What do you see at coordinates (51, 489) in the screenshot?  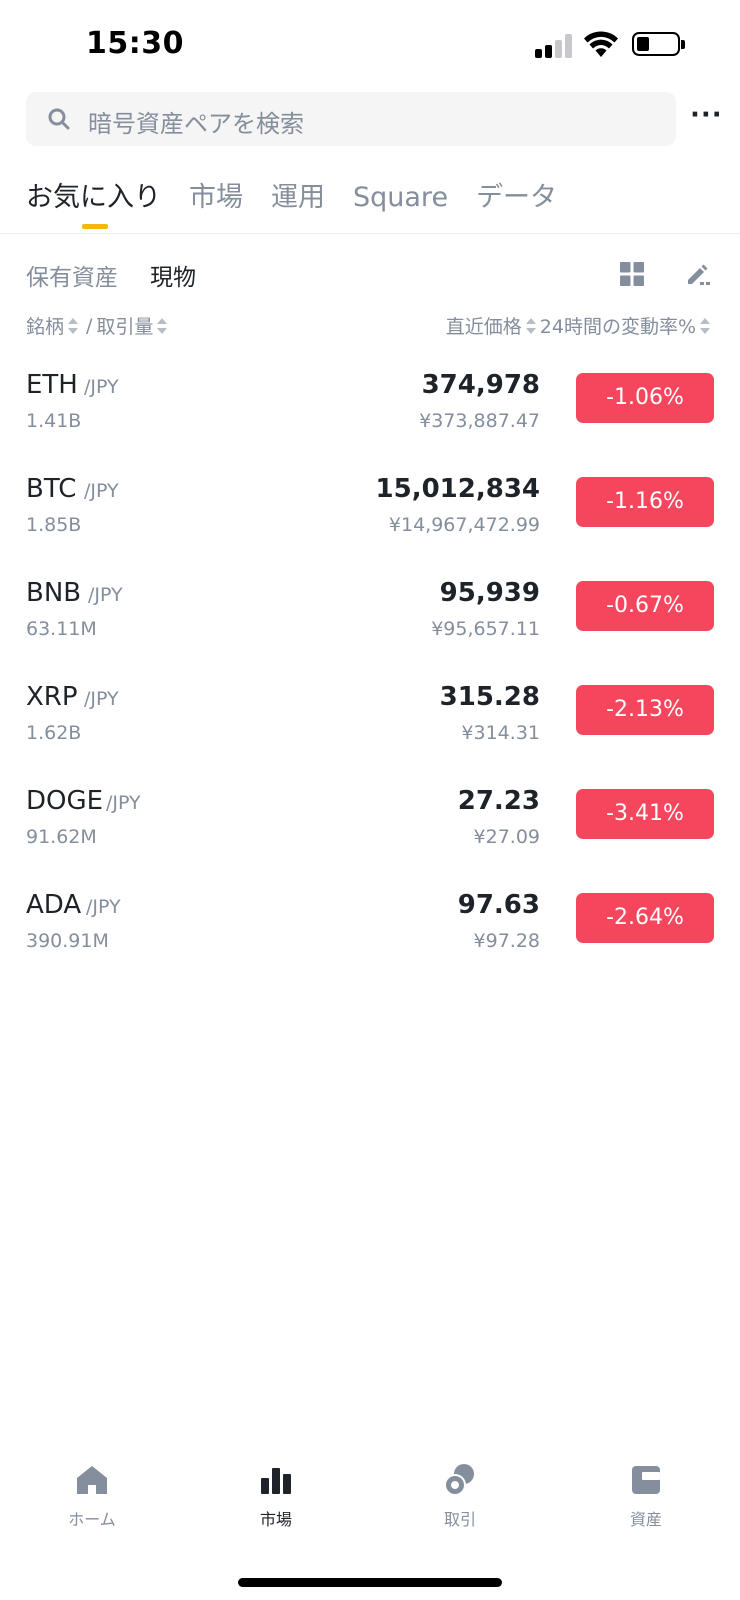 I see `pair-base: BTC` at bounding box center [51, 489].